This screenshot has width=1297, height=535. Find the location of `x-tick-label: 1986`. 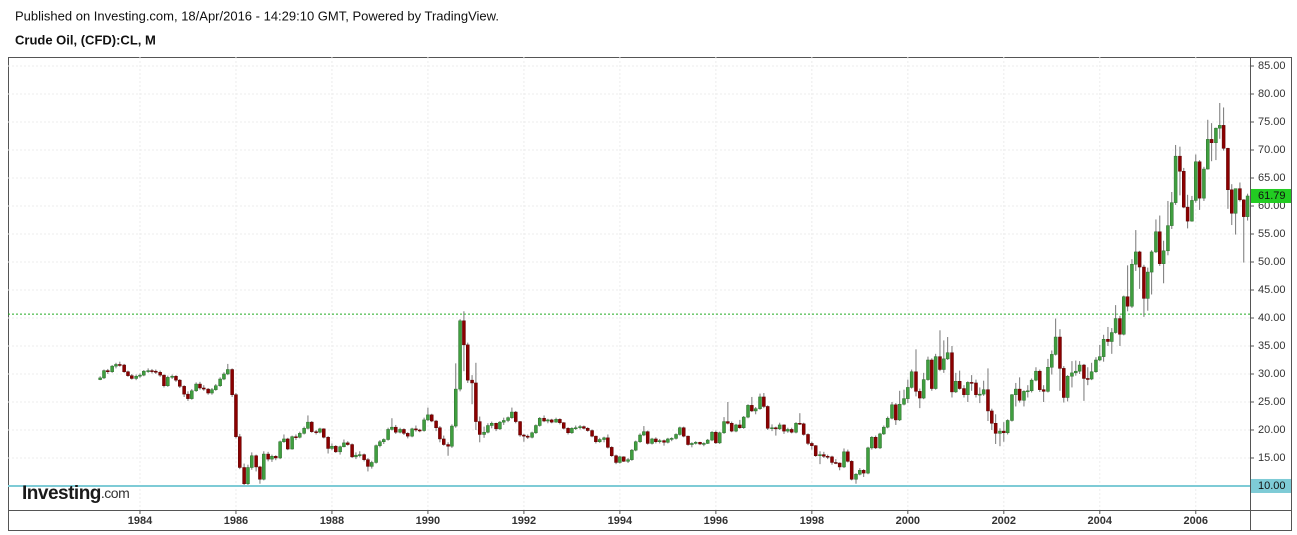

x-tick-label: 1986 is located at coordinates (236, 521).